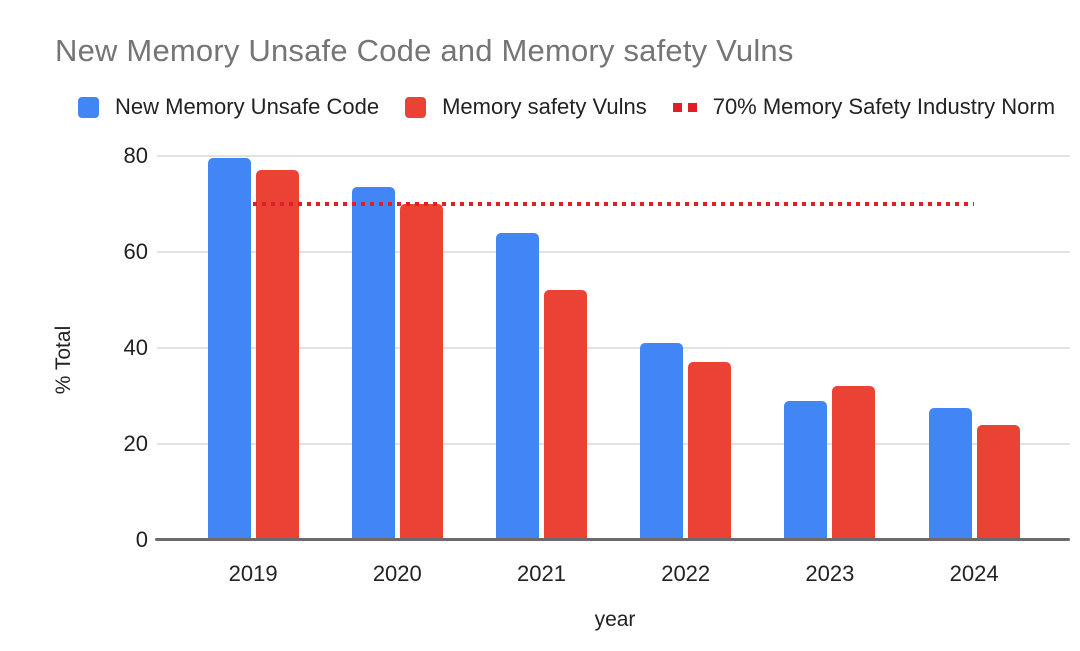 This screenshot has width=1080, height=651. I want to click on x-axis-line, so click(612, 539).